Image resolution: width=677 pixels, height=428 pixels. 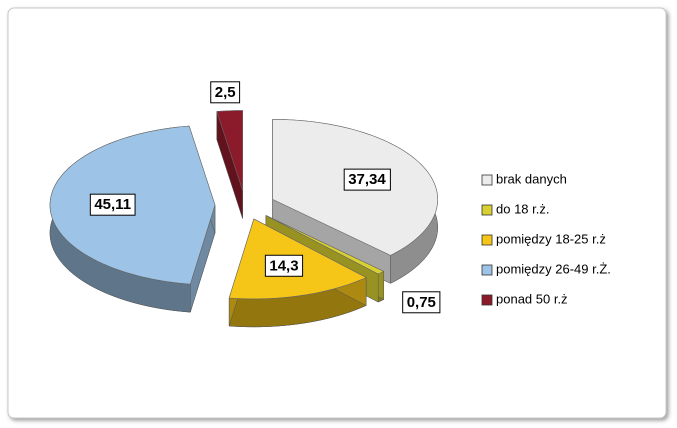 I want to click on data-label: 45,11, so click(x=112, y=204).